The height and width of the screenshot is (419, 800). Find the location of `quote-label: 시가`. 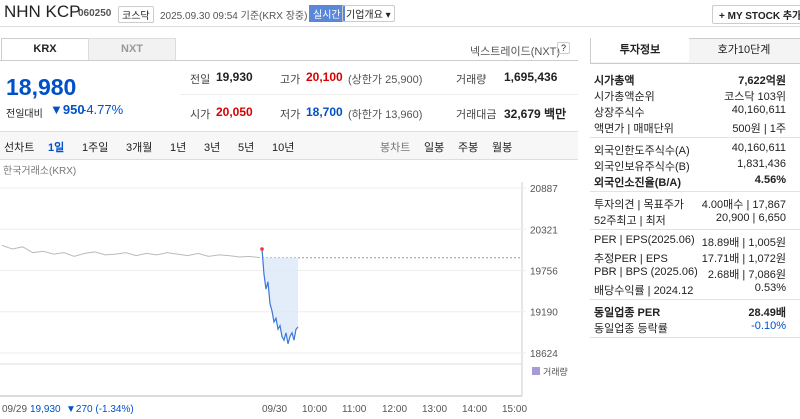

quote-label: 시가 is located at coordinates (200, 115).